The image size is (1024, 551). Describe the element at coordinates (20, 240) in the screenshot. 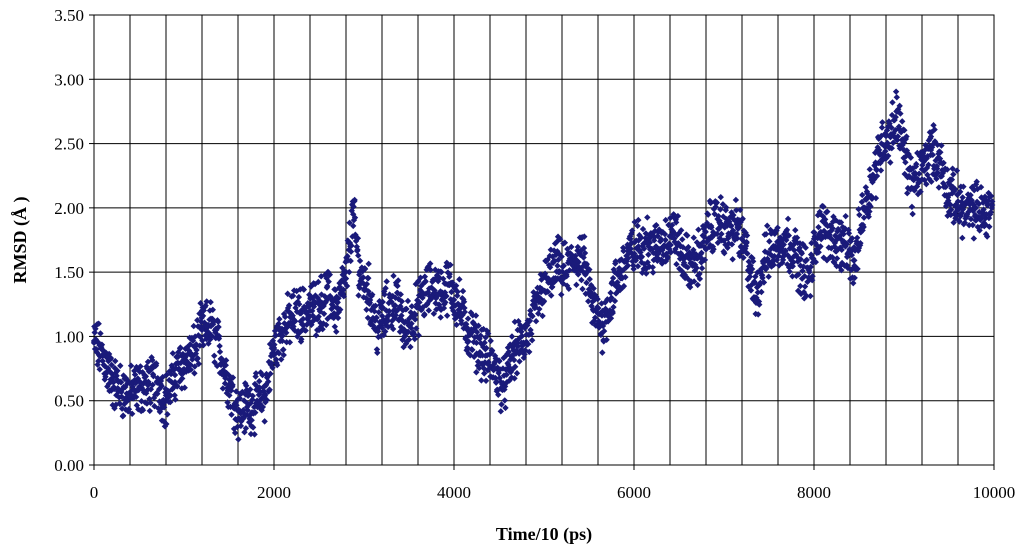

I see `y-axis-title: RMSD (Å )` at that location.